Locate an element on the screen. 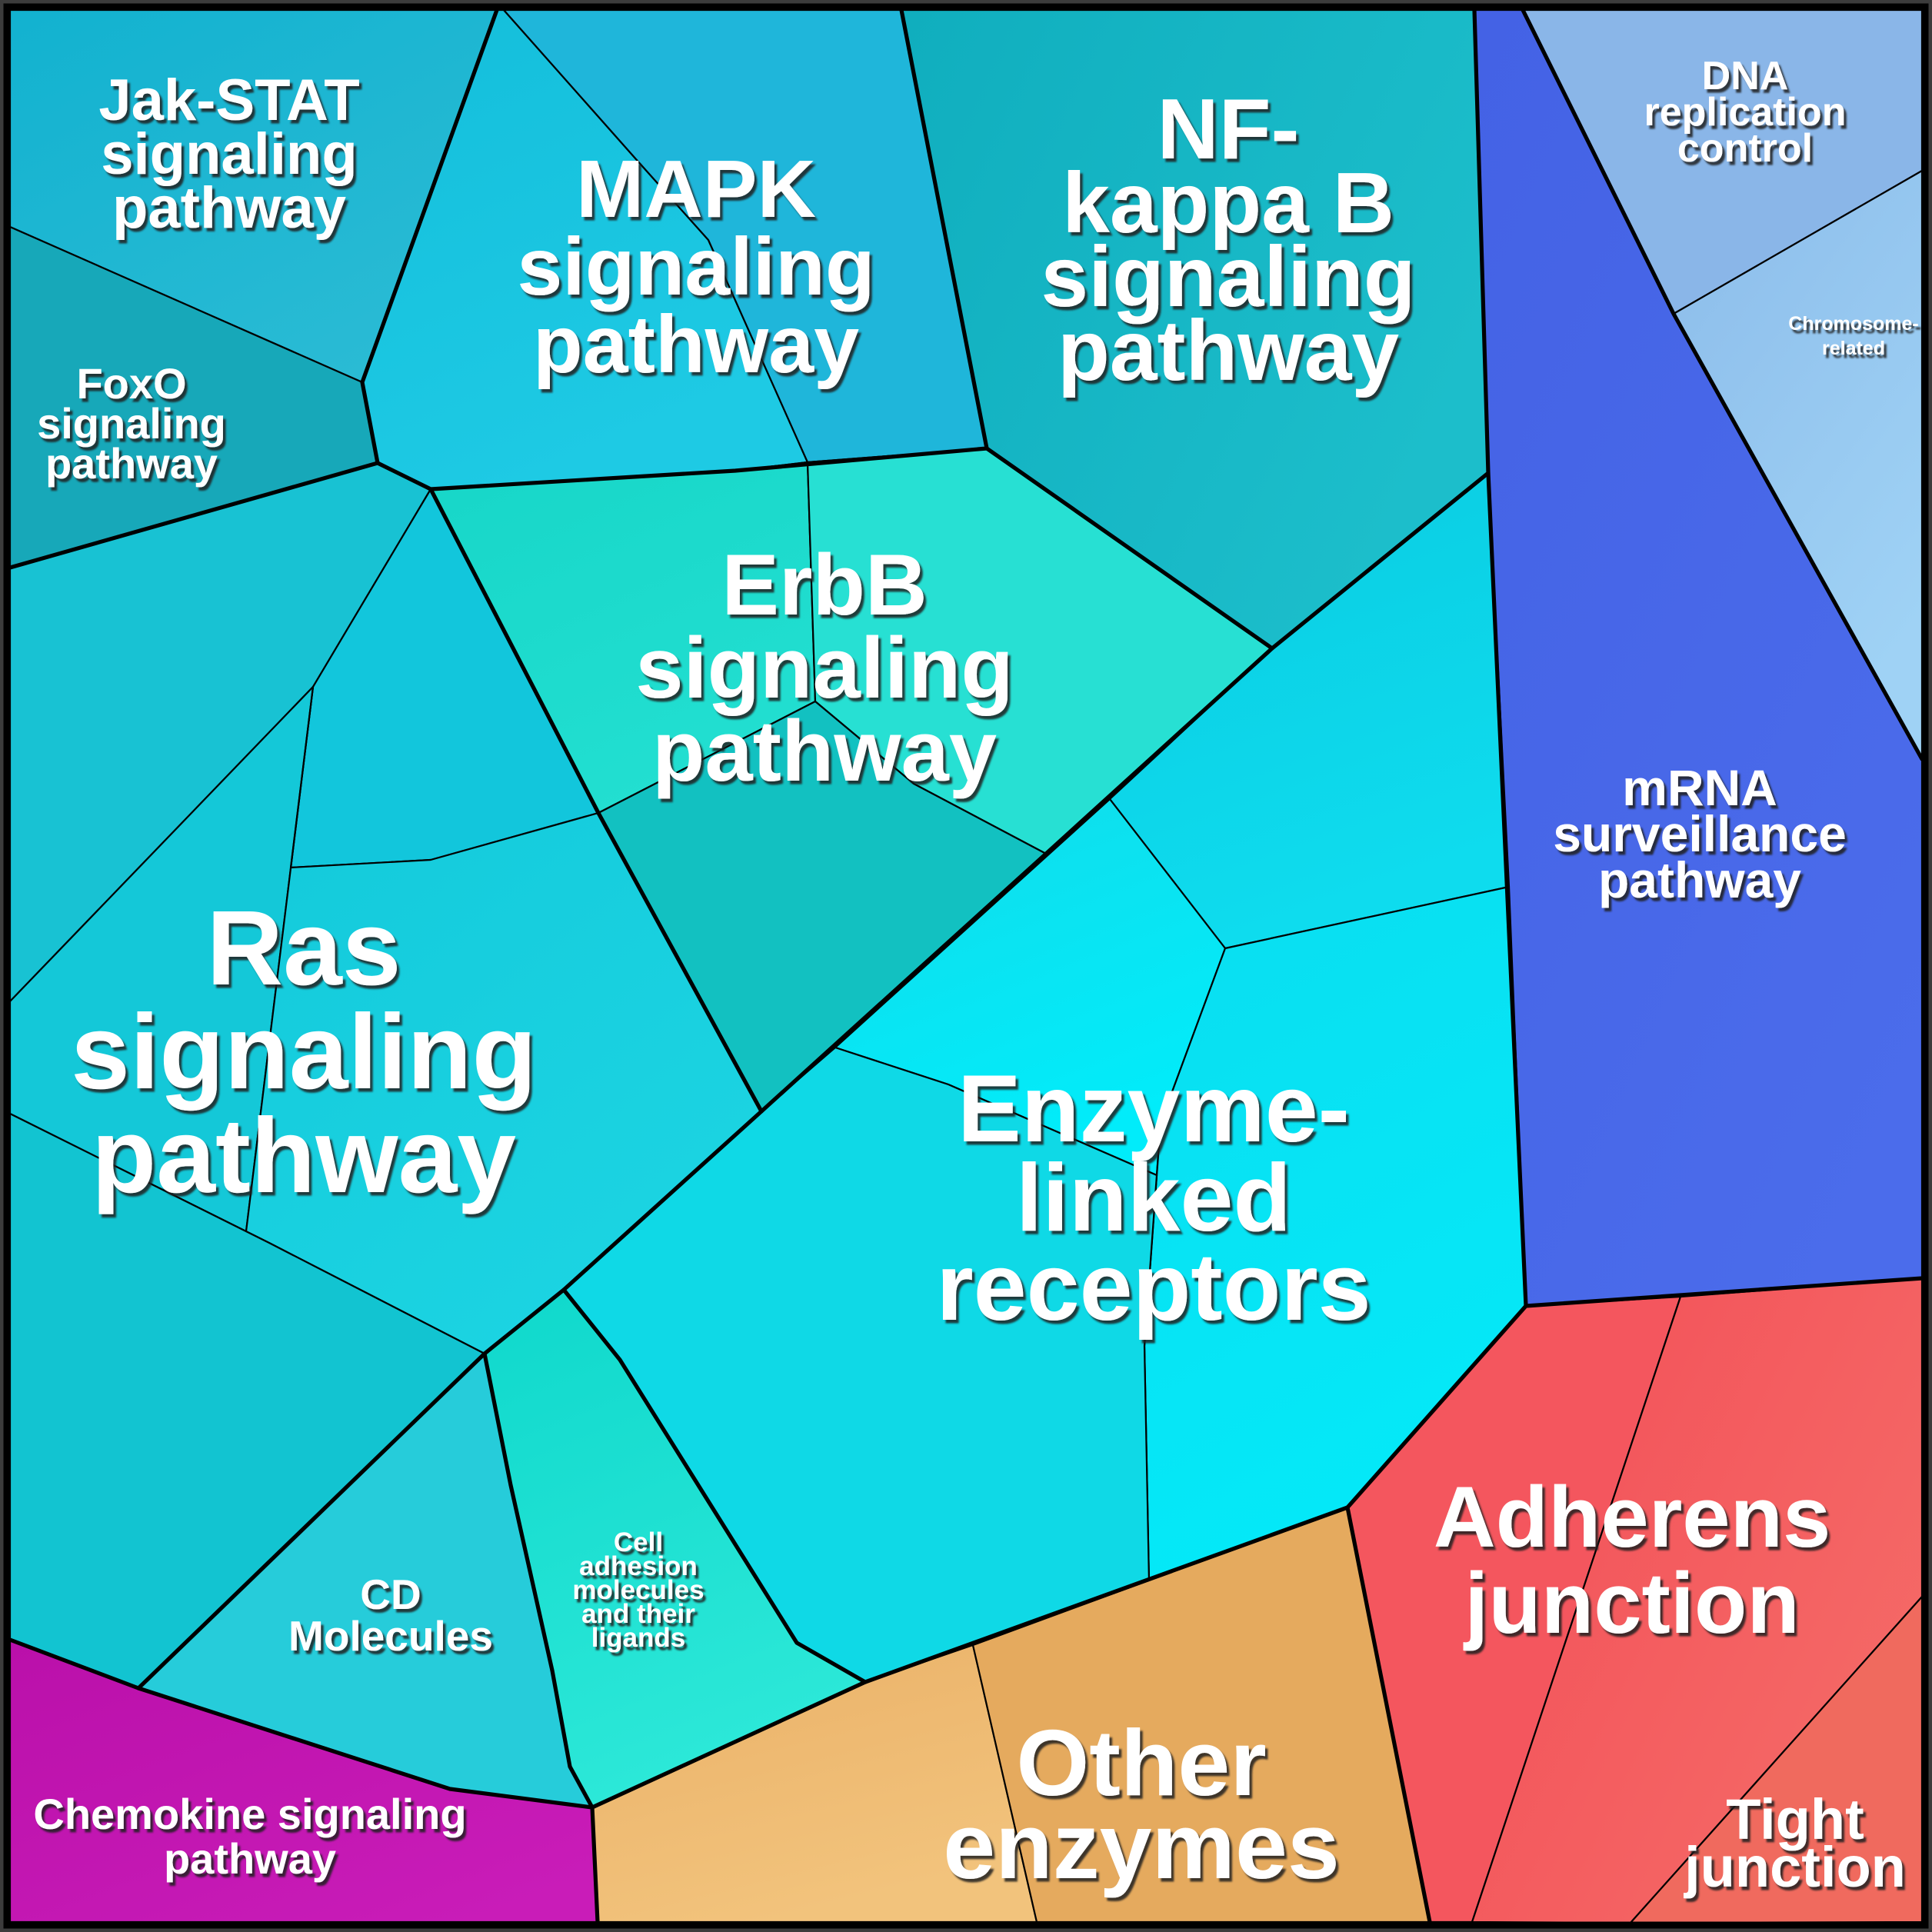 The height and width of the screenshot is (1932, 1932). svg-text: related is located at coordinates (1853, 348).